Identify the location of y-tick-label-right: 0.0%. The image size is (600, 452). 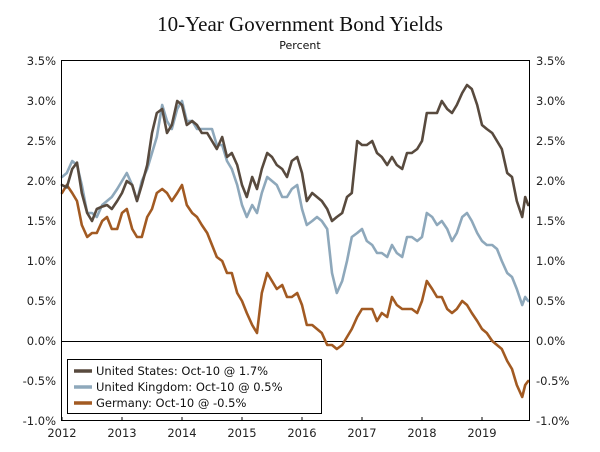
(550, 341).